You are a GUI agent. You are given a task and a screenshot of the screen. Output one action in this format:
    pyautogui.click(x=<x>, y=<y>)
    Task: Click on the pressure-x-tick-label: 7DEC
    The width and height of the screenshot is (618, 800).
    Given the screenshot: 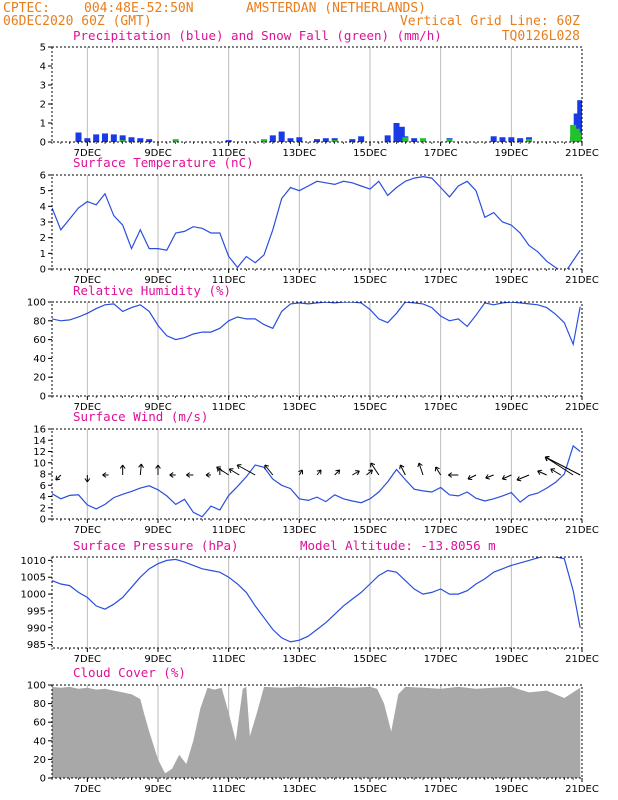 What is the action you would take?
    pyautogui.click(x=87, y=659)
    